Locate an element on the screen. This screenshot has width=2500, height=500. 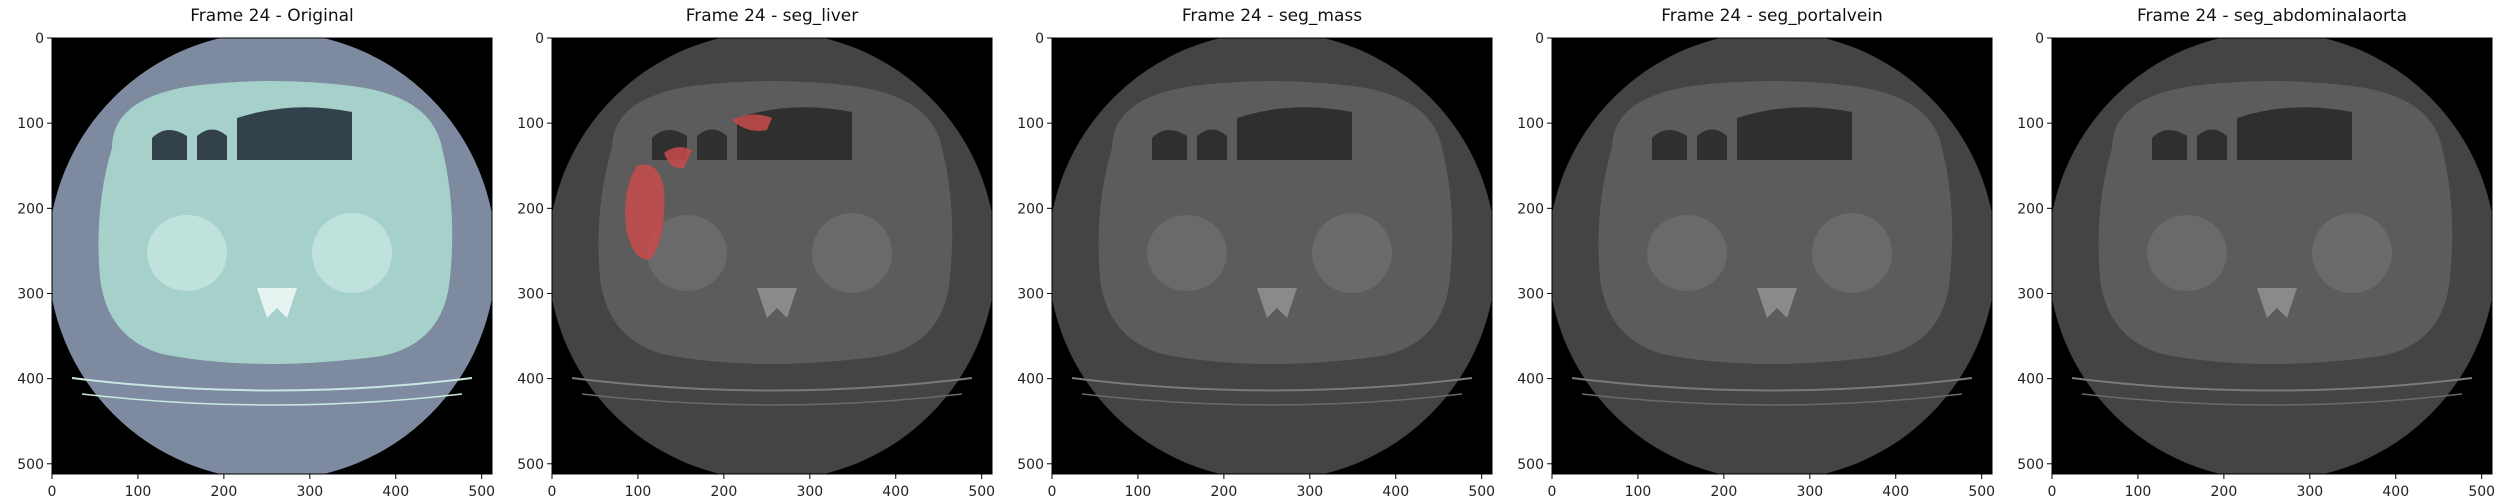
panel-title: Frame 24 - seg_portalvein is located at coordinates (1772, 16).